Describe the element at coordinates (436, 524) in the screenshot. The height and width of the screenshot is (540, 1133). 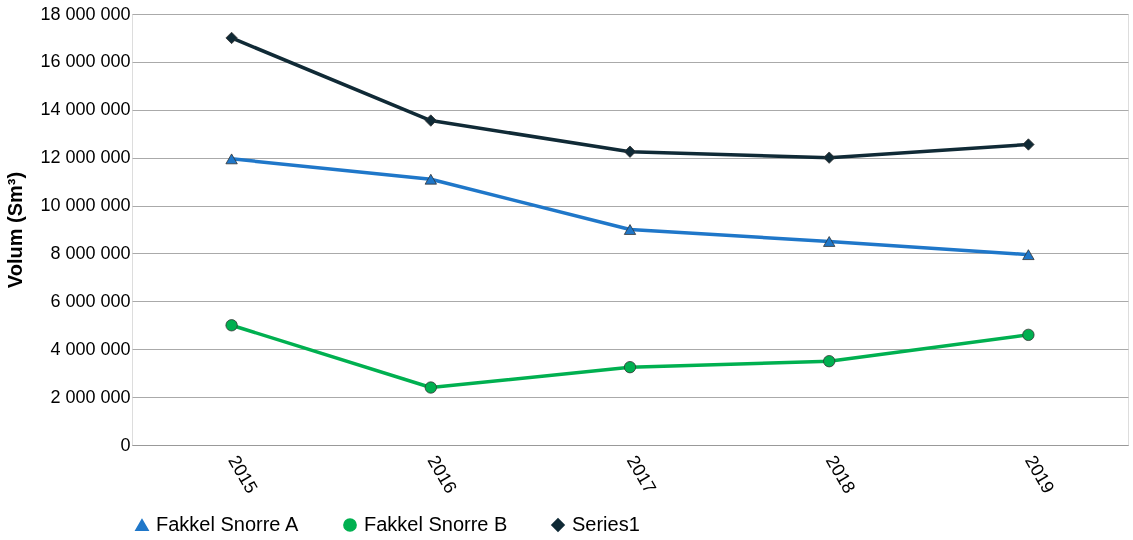
I see `legend-label: Fakkel Snorre B` at that location.